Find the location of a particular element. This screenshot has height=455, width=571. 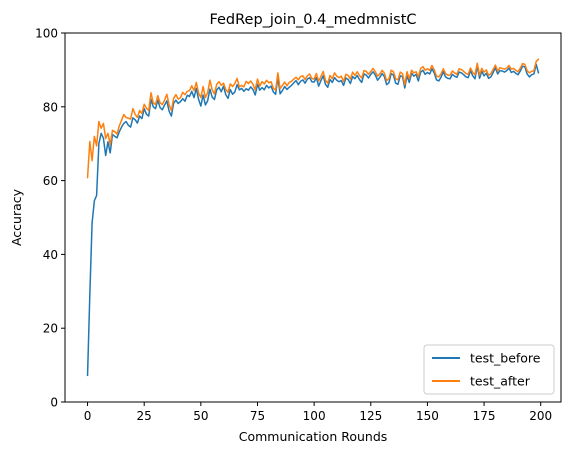

x-tick-label: 100 is located at coordinates (314, 416).